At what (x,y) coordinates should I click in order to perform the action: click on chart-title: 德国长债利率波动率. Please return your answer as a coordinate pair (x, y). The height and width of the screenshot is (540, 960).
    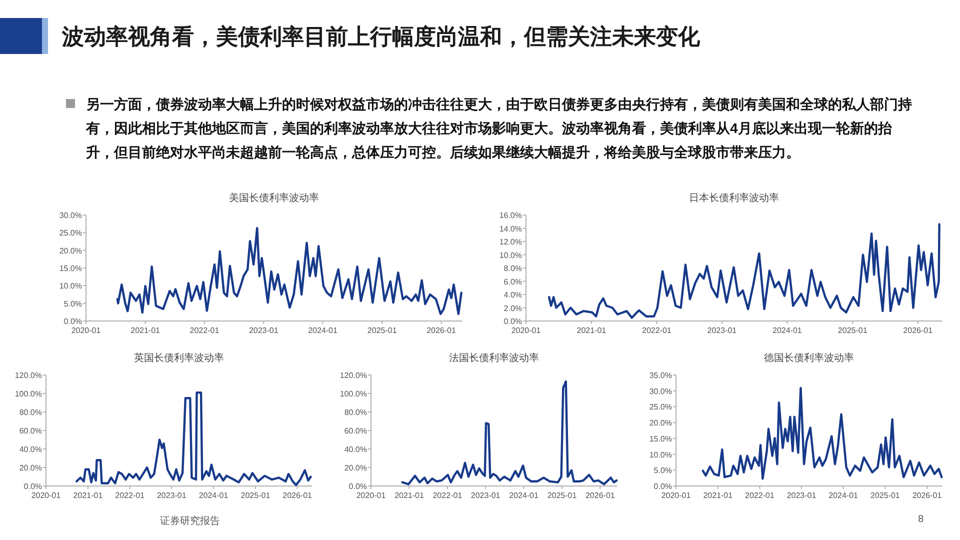
    Looking at the image, I should click on (809, 358).